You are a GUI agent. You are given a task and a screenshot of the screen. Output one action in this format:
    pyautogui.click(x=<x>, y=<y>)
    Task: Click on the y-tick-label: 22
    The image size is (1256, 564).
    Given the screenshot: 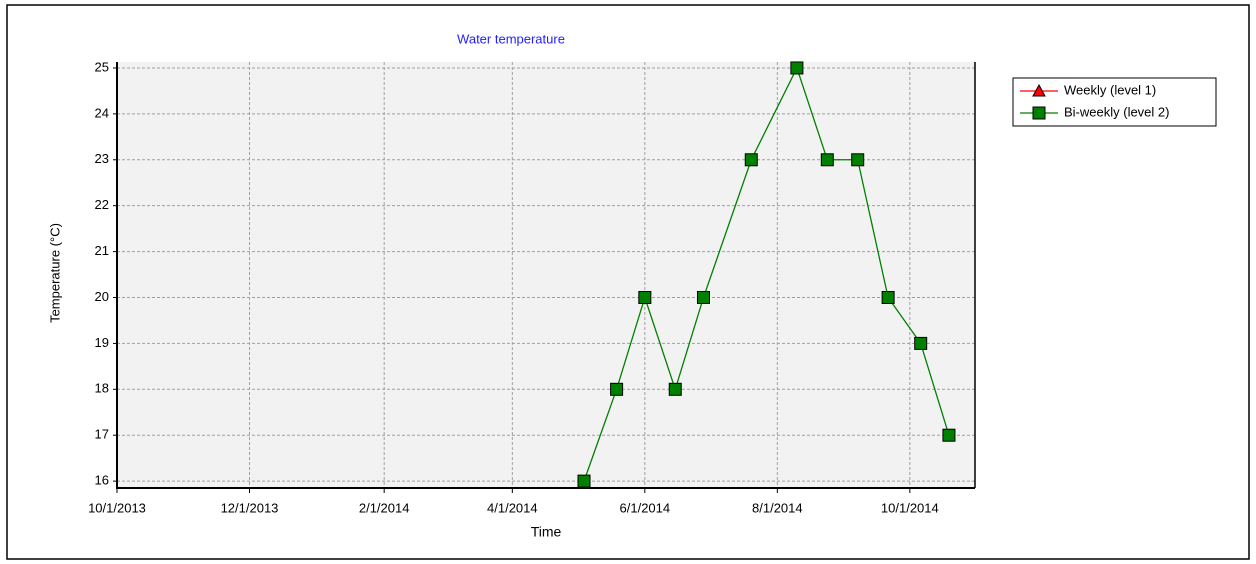 What is the action you would take?
    pyautogui.click(x=102, y=204)
    